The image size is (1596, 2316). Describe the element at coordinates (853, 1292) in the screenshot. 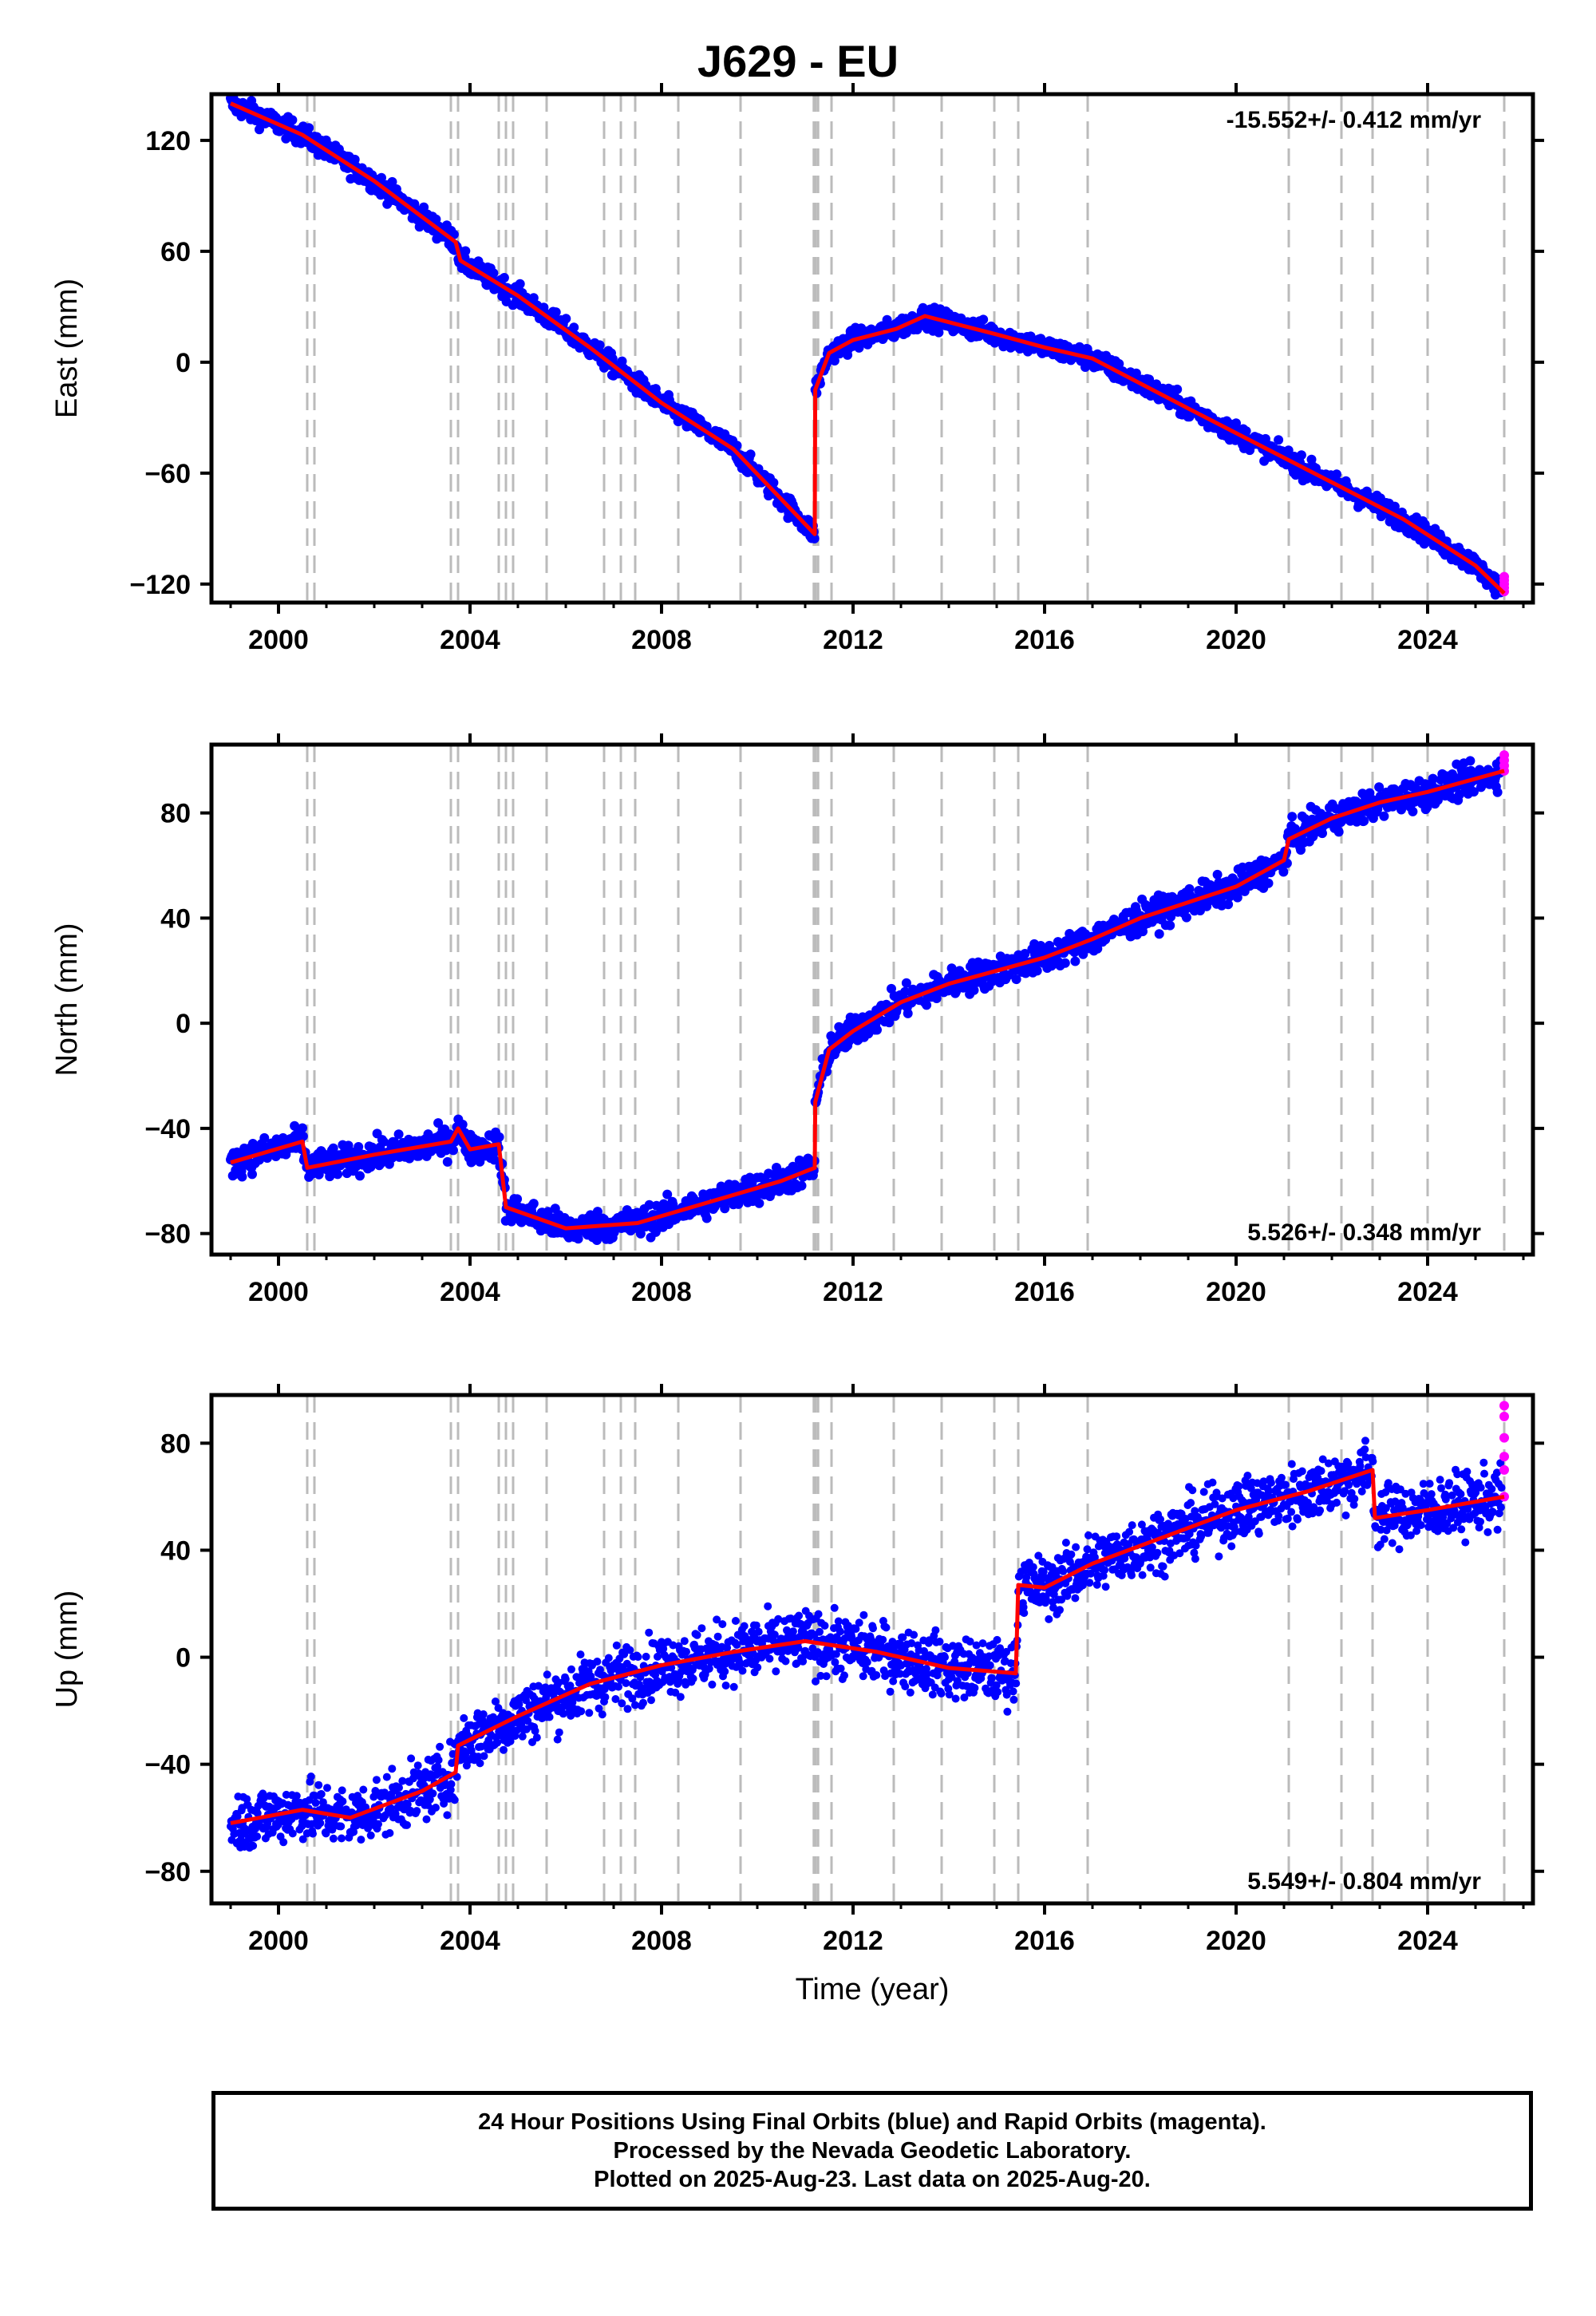

I see `x-tick-label: 2012` at that location.